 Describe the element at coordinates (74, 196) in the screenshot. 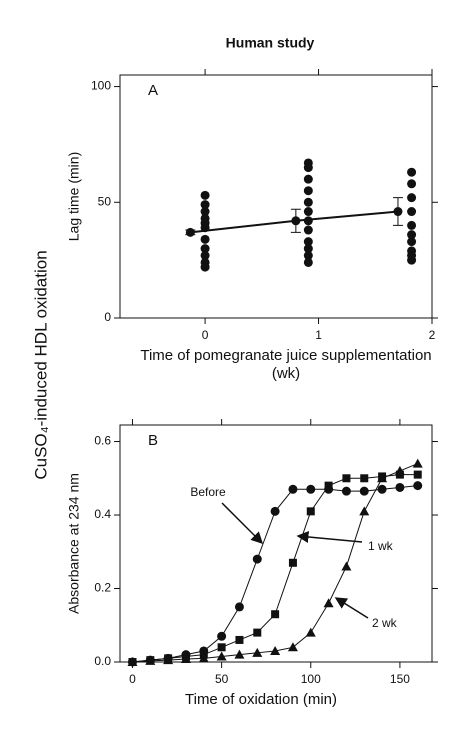

I see `y-axis-label: Lag time (min)` at that location.